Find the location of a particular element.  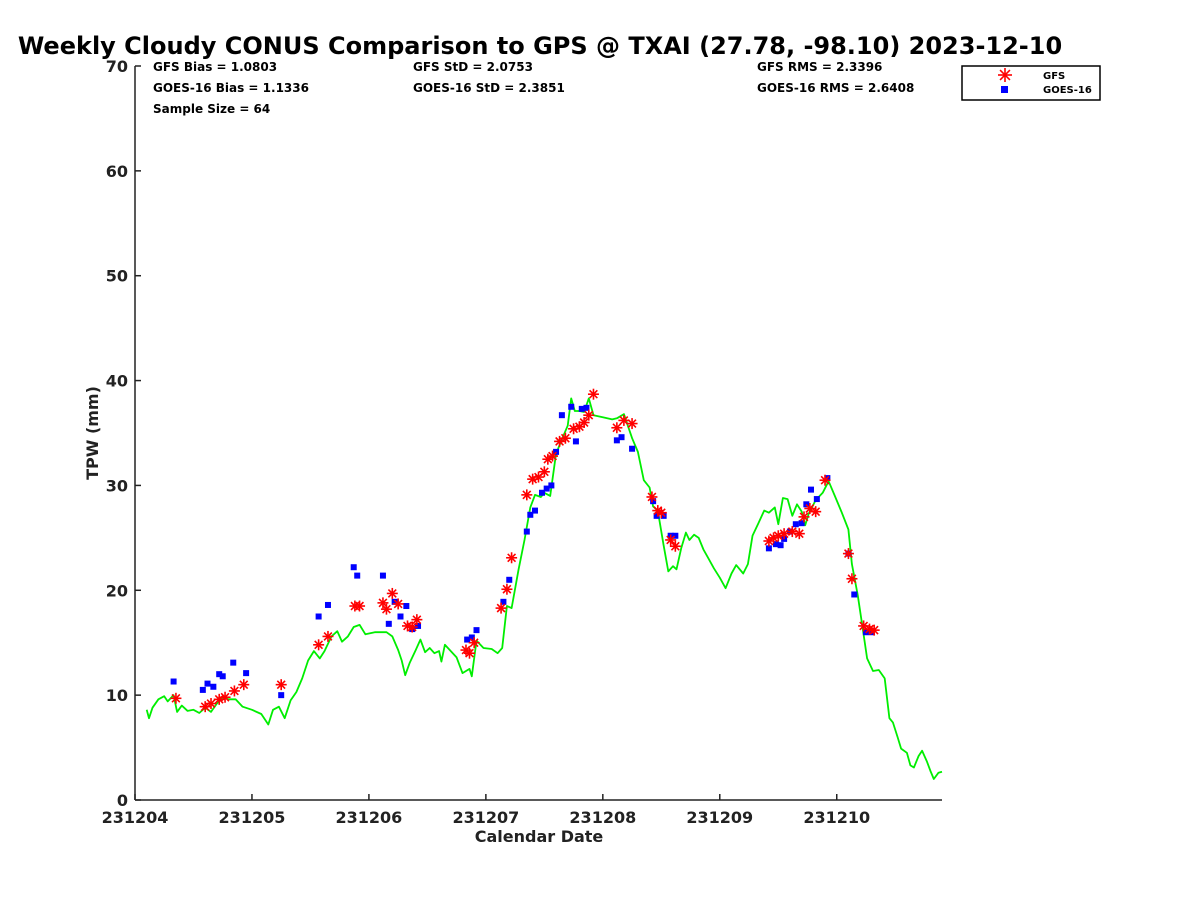

y-tick-label: 40 is located at coordinates (117, 381).